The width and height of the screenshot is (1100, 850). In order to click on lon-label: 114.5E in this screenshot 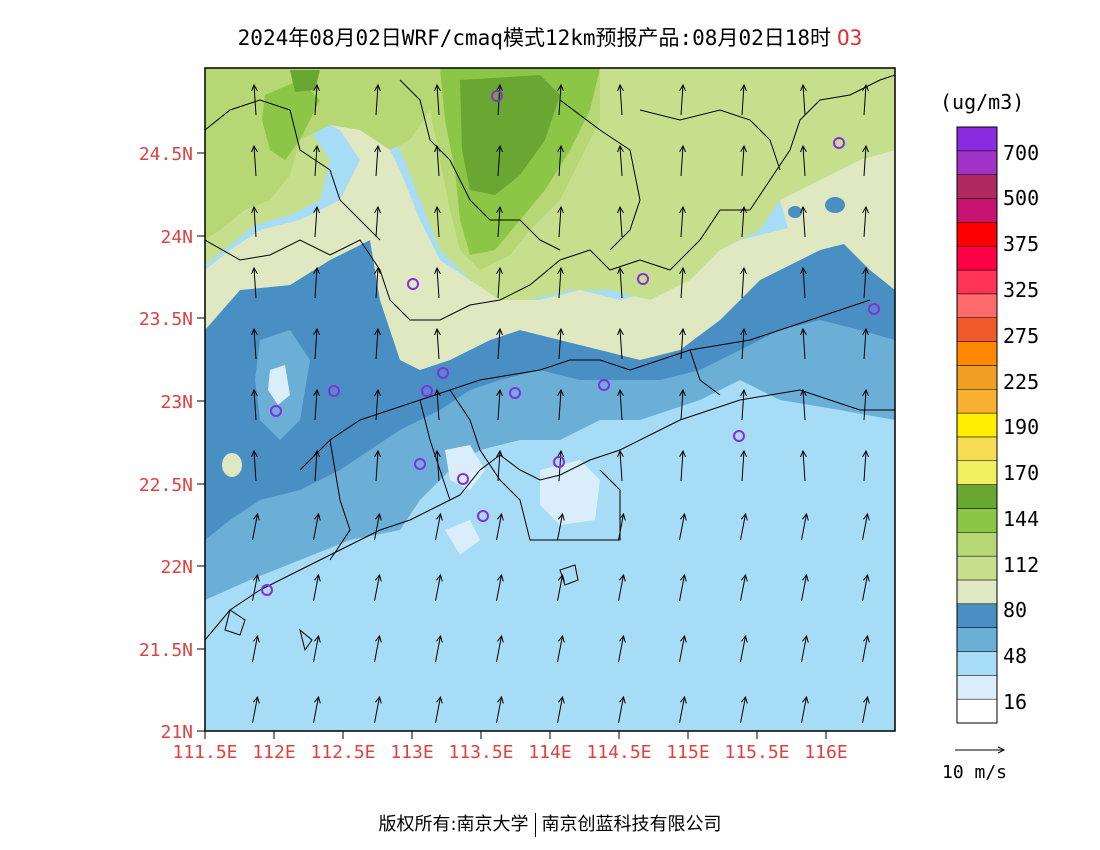, I will do `click(618, 752)`.